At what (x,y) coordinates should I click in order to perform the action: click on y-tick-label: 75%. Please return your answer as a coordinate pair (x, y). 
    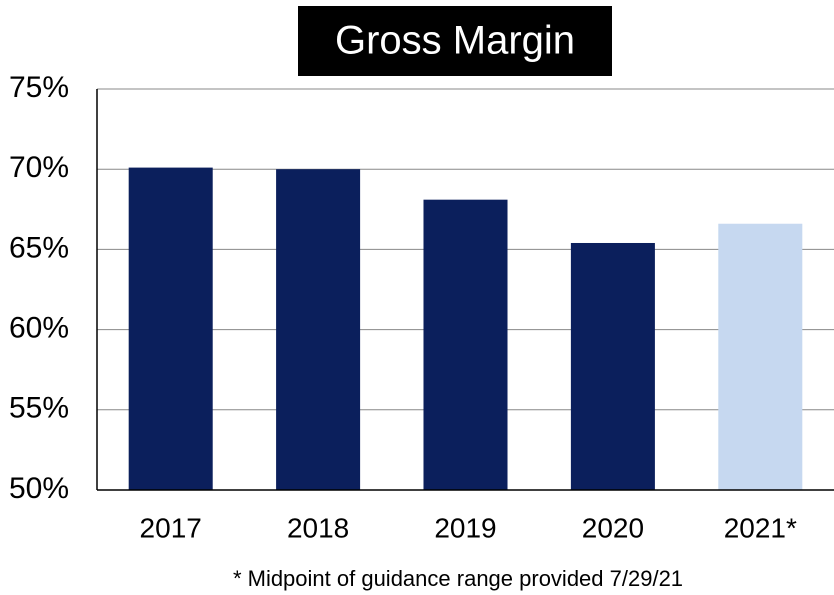
    Looking at the image, I should click on (39, 87).